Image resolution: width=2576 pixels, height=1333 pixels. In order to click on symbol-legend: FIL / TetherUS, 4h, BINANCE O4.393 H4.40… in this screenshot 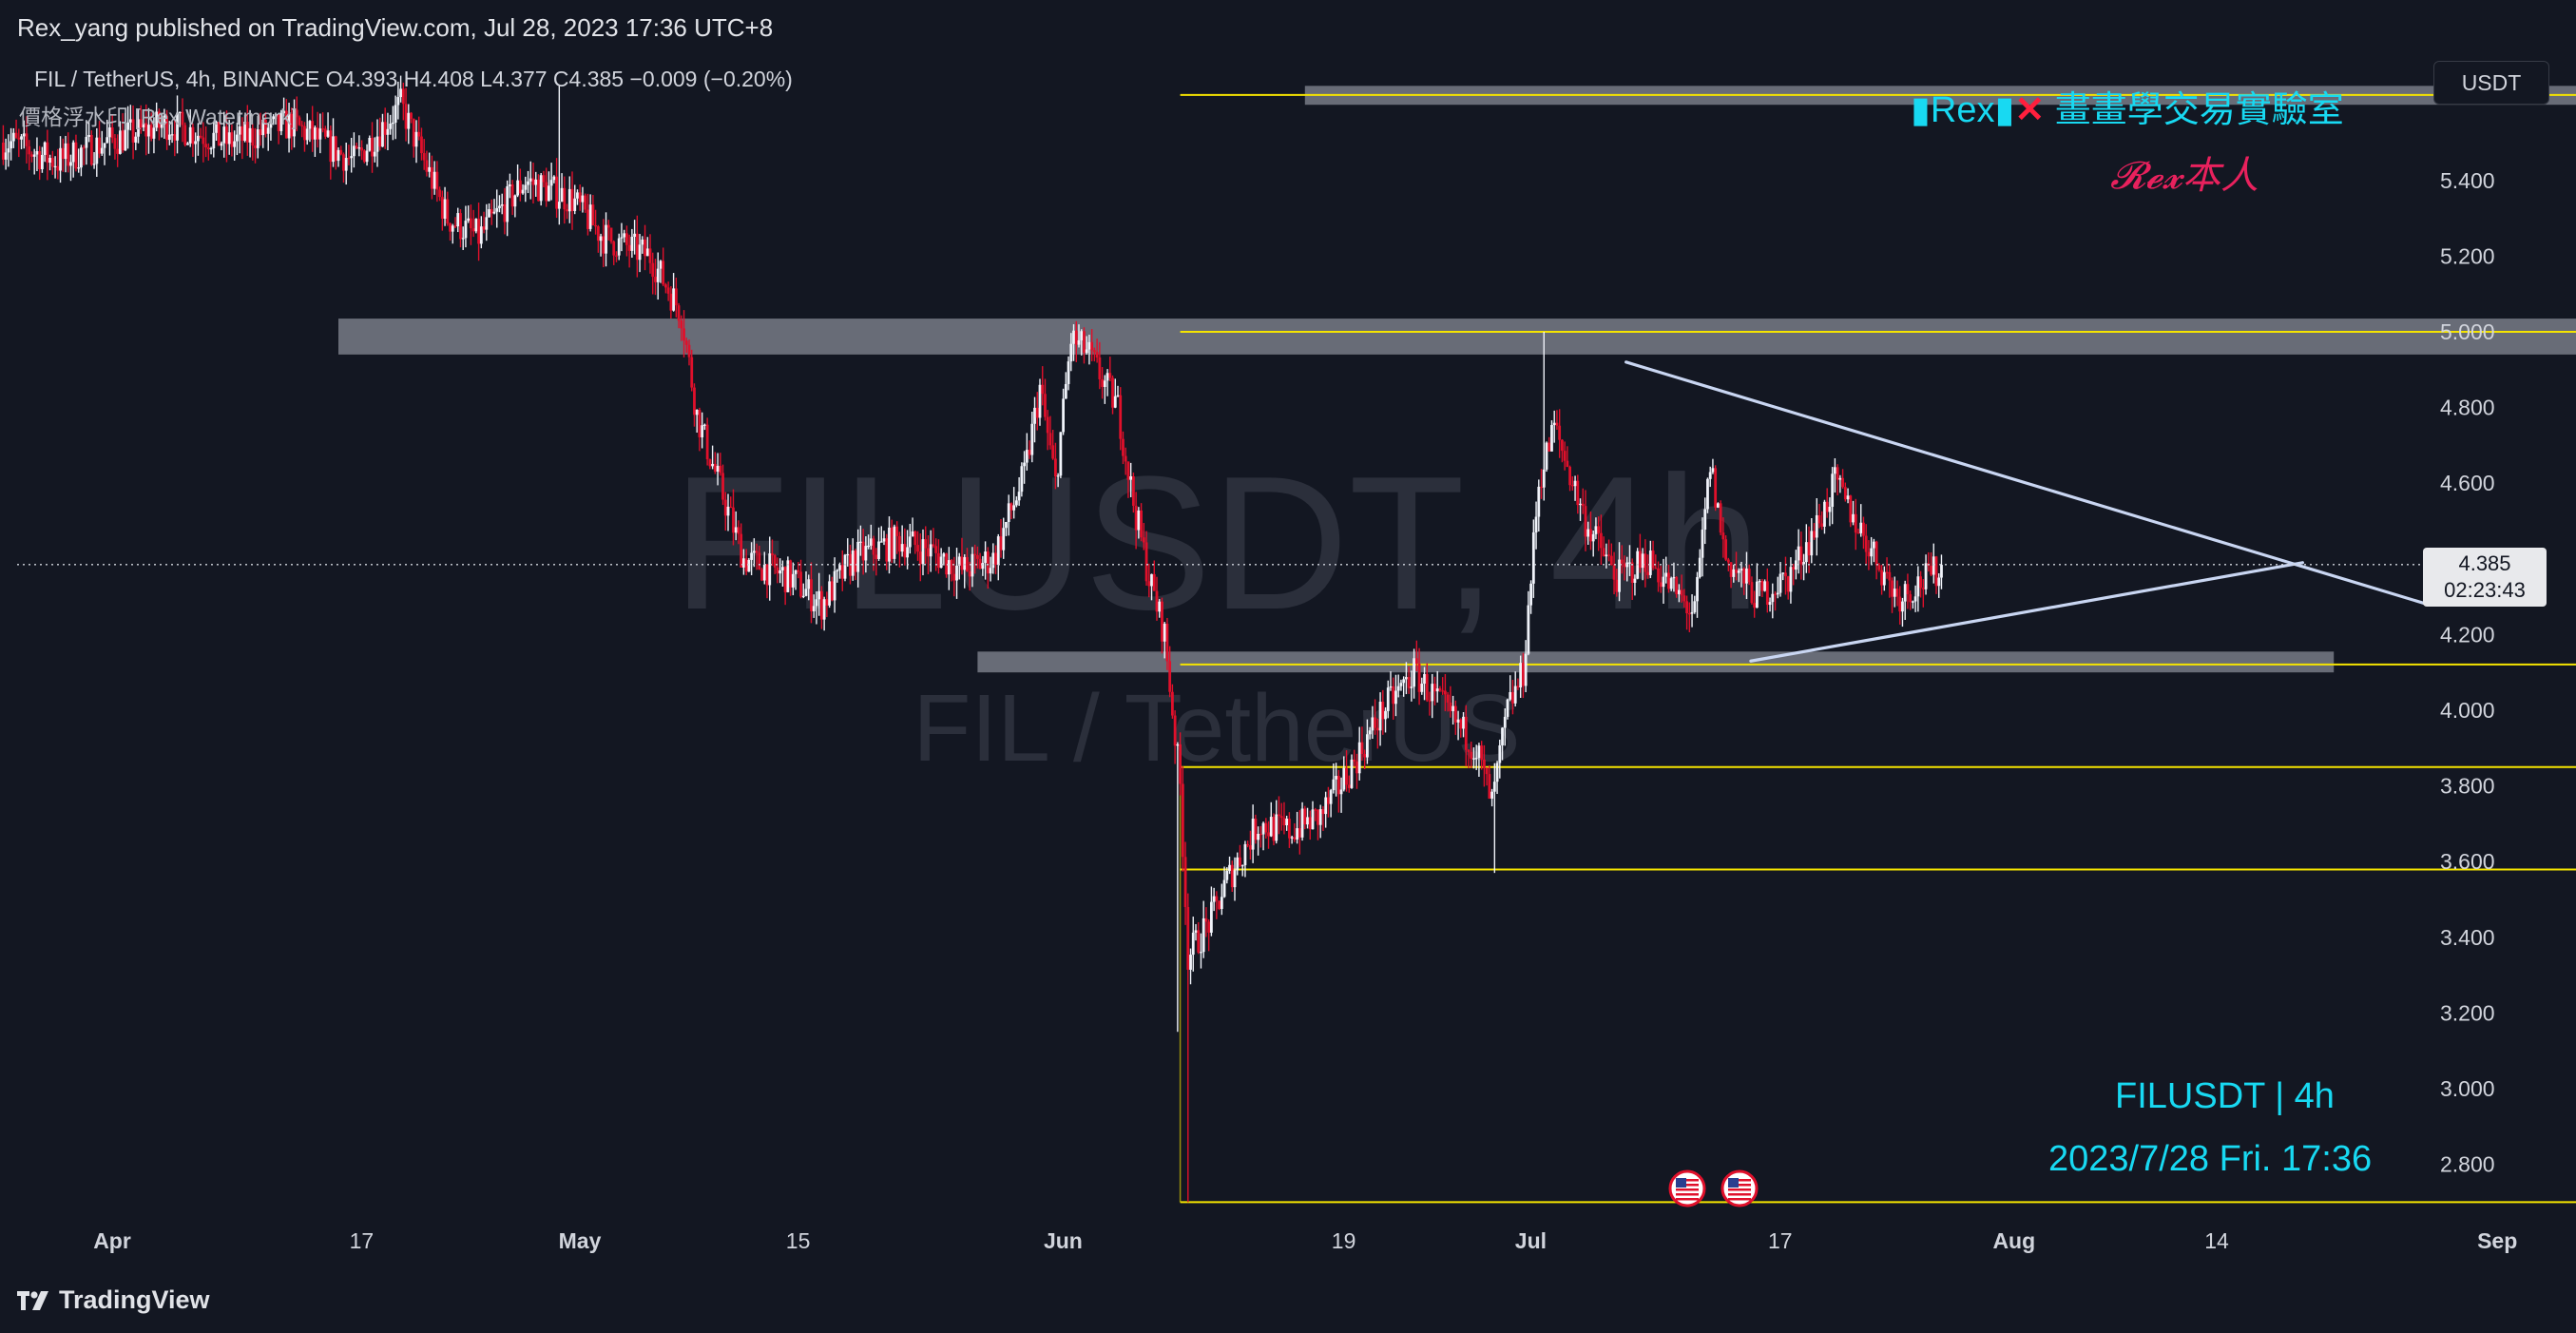, I will do `click(413, 79)`.